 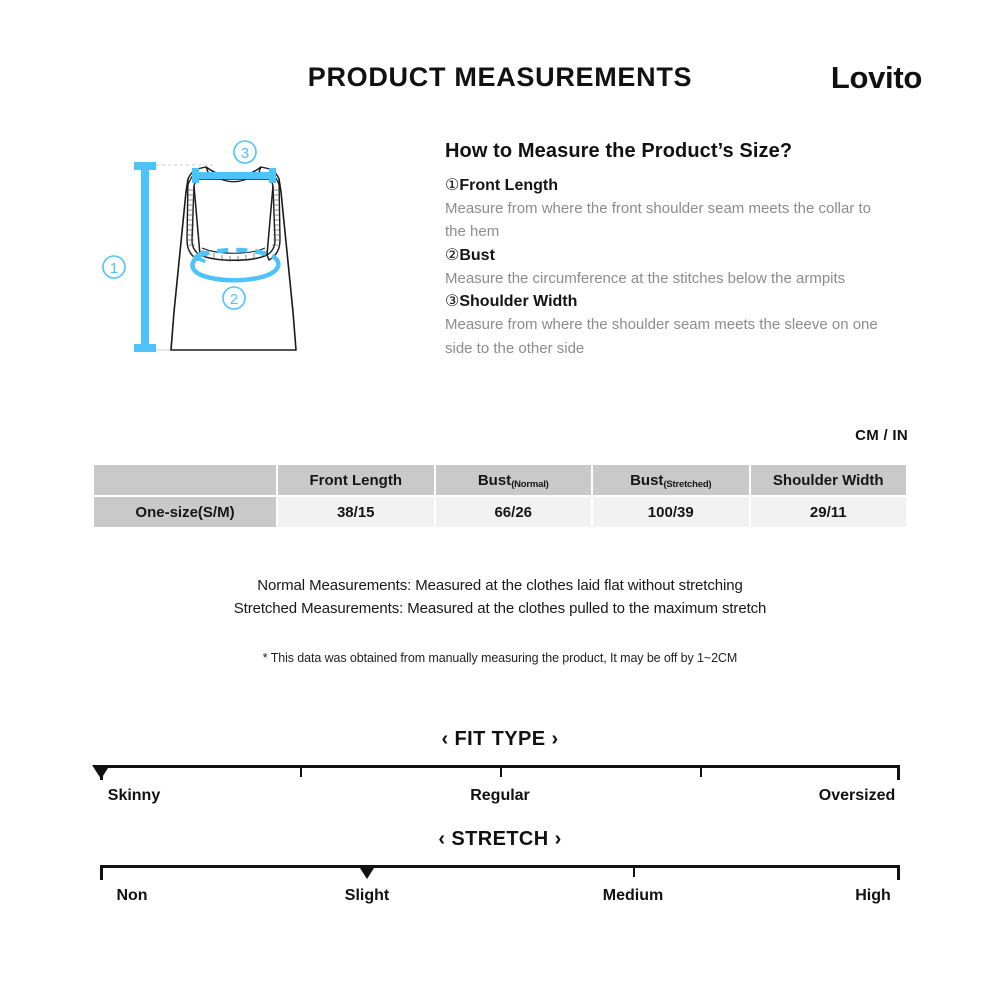 I want to click on front-length-measure-bar, so click(x=145, y=257).